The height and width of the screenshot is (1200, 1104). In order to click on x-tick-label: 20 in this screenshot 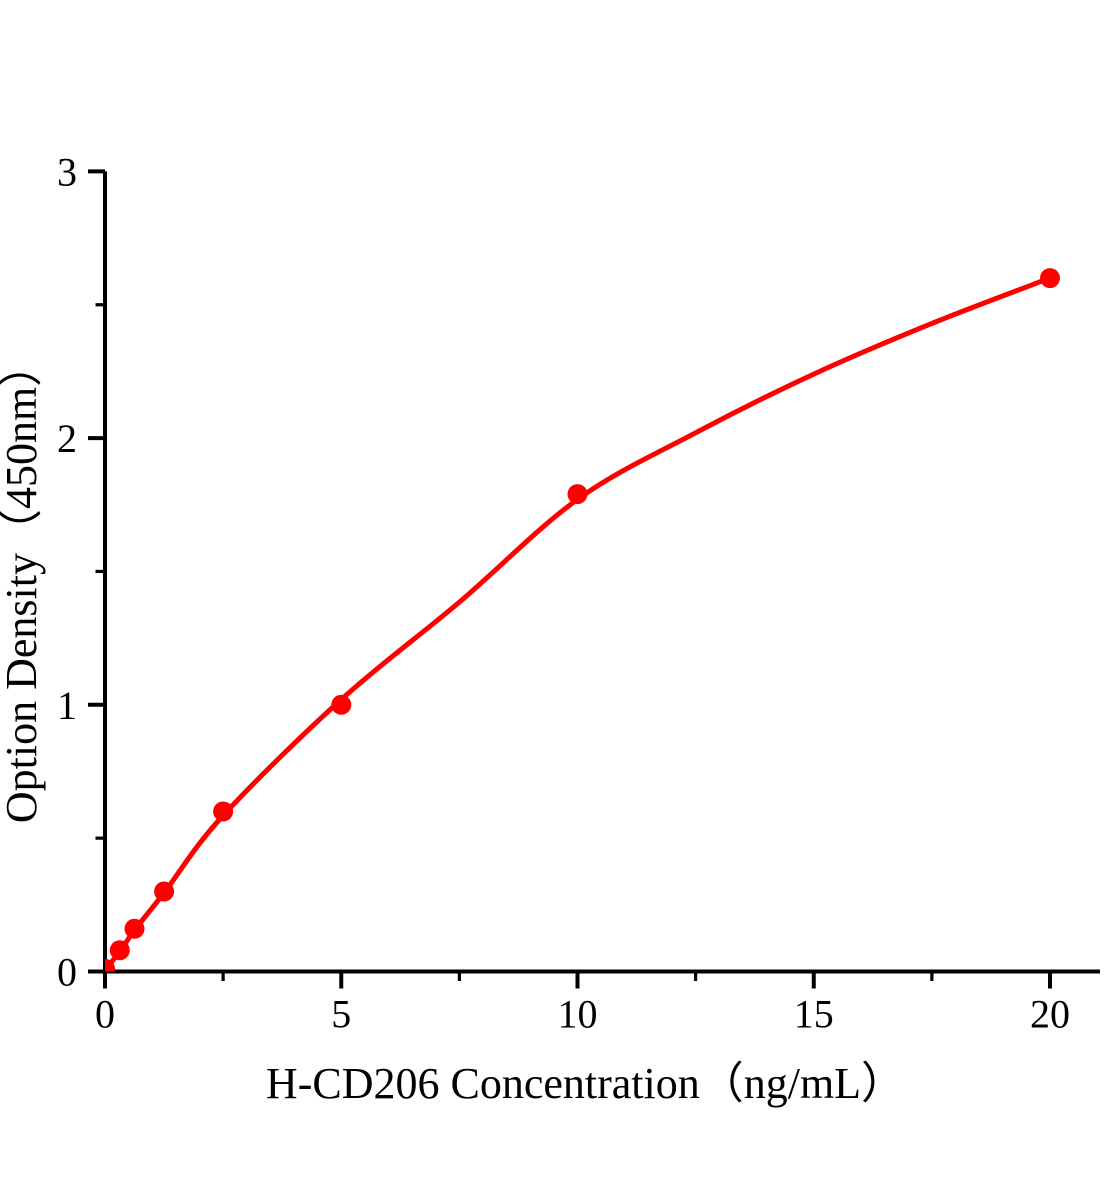, I will do `click(1050, 1014)`.